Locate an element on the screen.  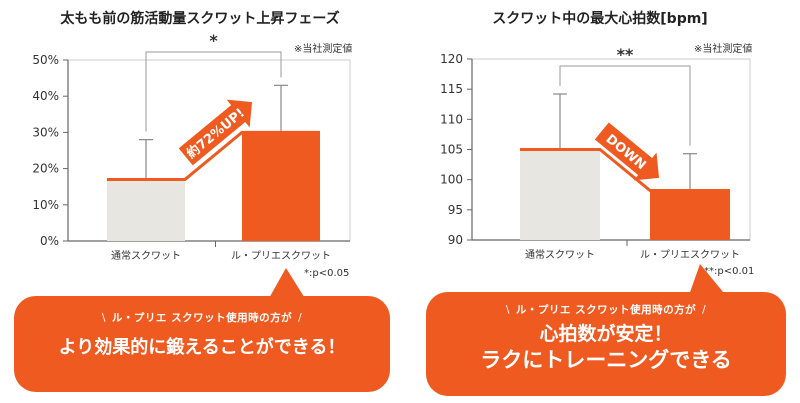
y-tick-label: 95 is located at coordinates (455, 210).